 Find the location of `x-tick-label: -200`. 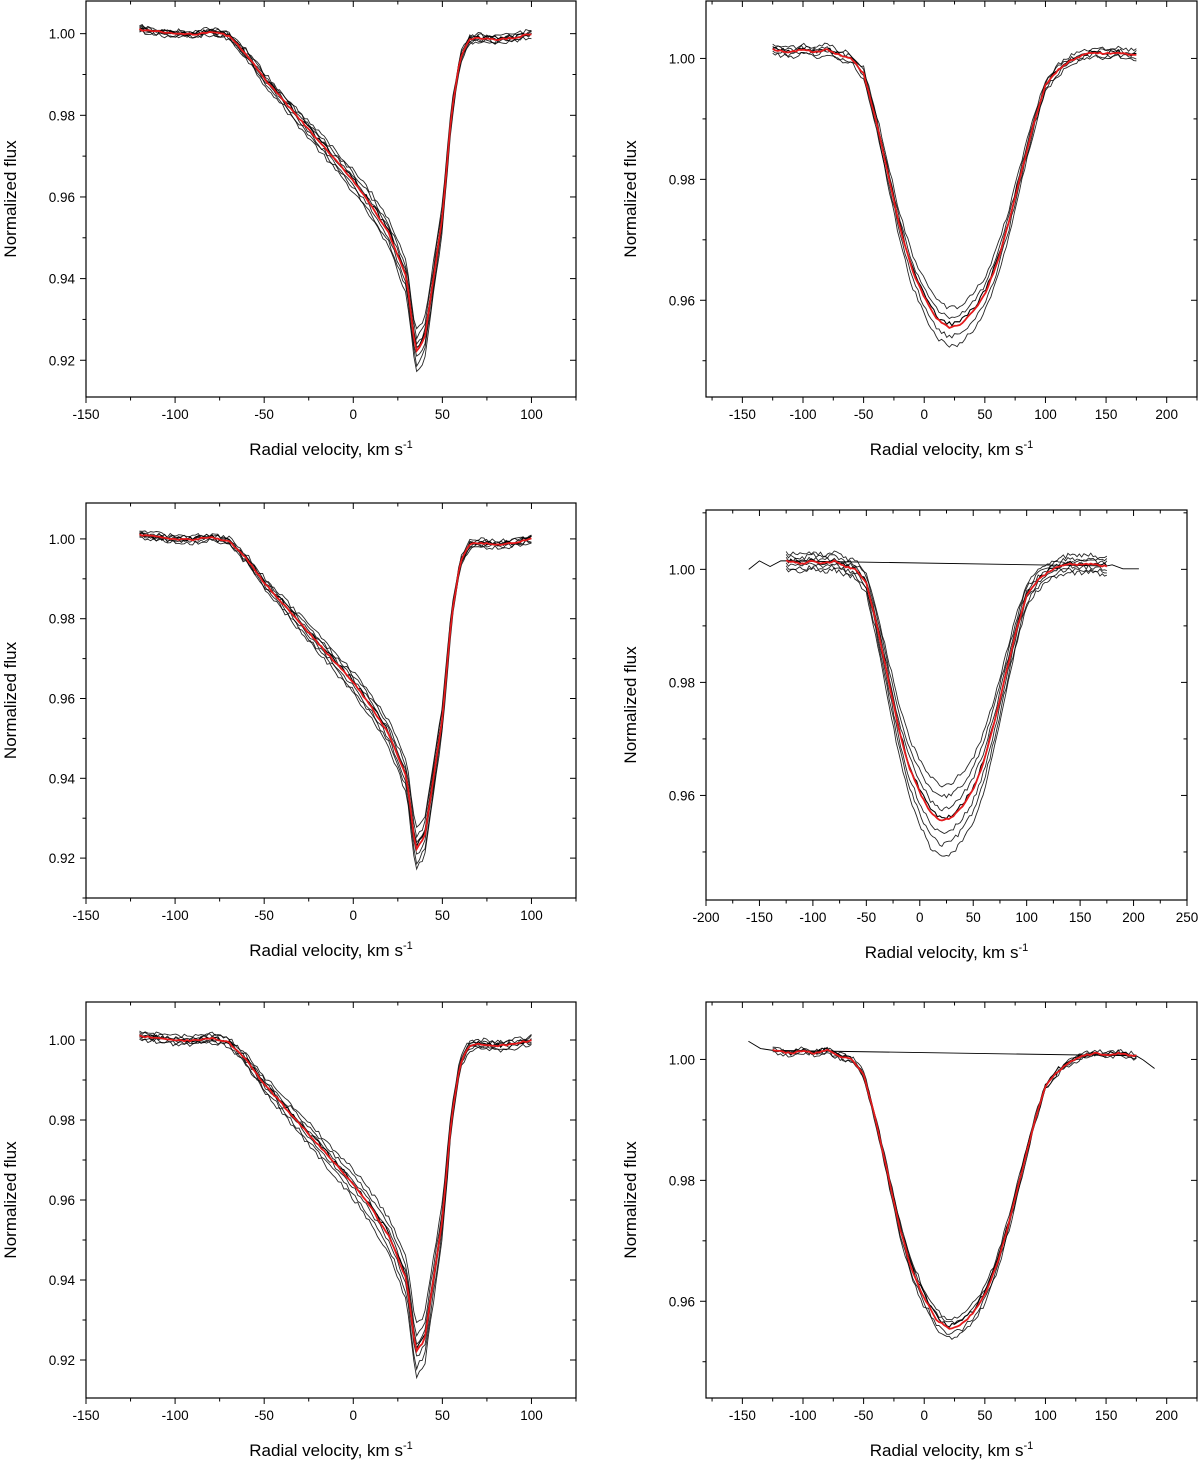

x-tick-label: -200 is located at coordinates (705, 917).